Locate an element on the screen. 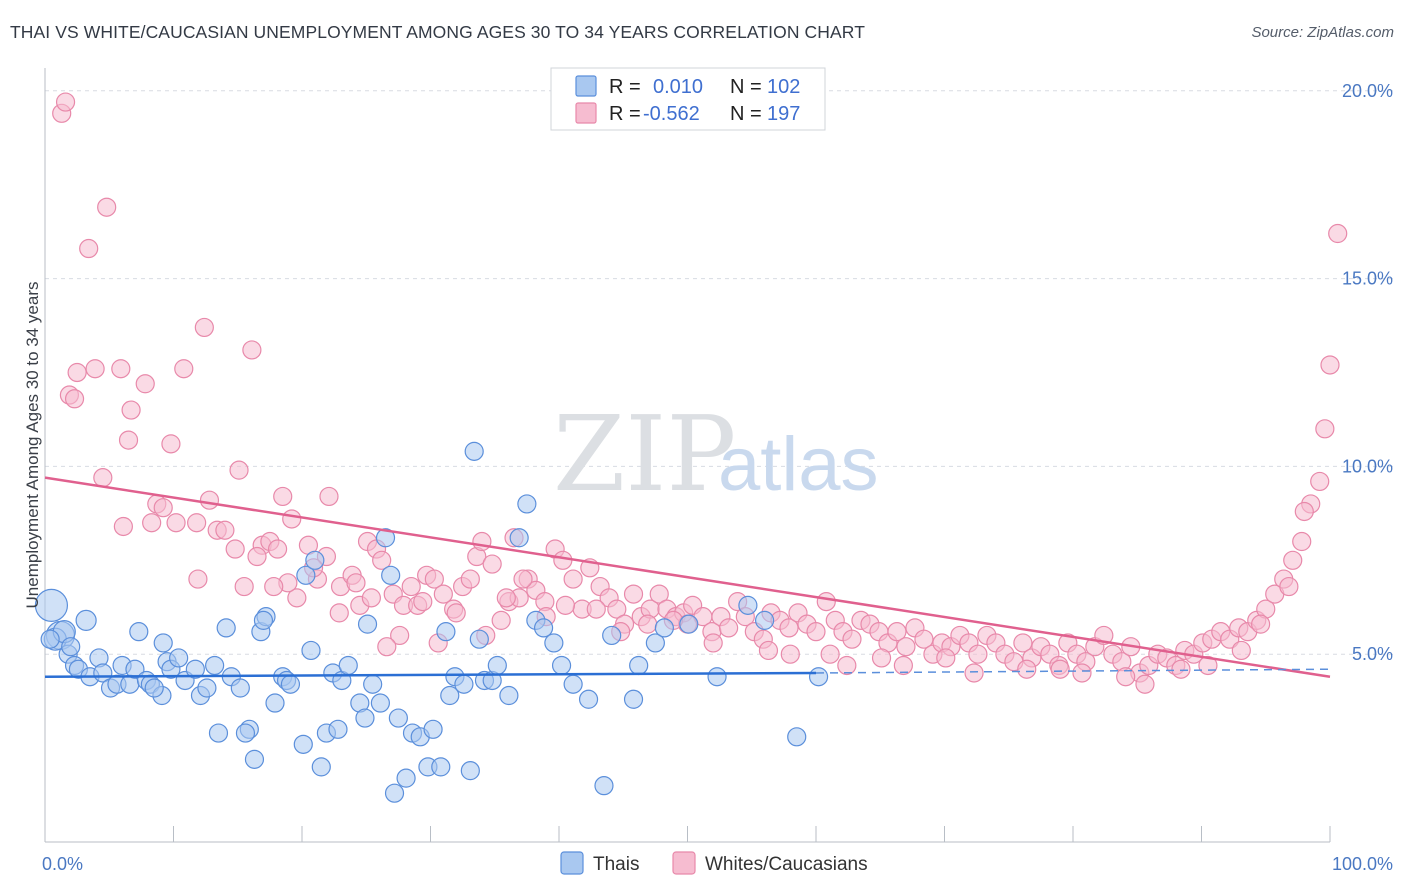 This screenshot has width=1406, height=892. legend-thai-n-label: N = is located at coordinates (746, 87).